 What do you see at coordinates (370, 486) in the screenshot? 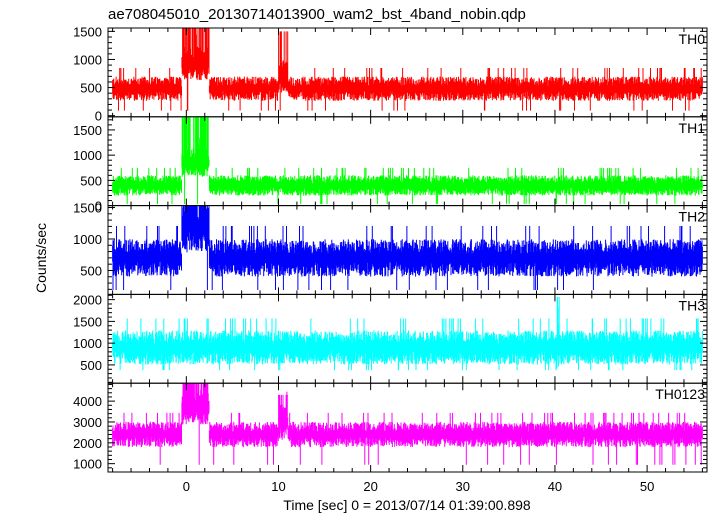
I see `x-tick-label: 20` at bounding box center [370, 486].